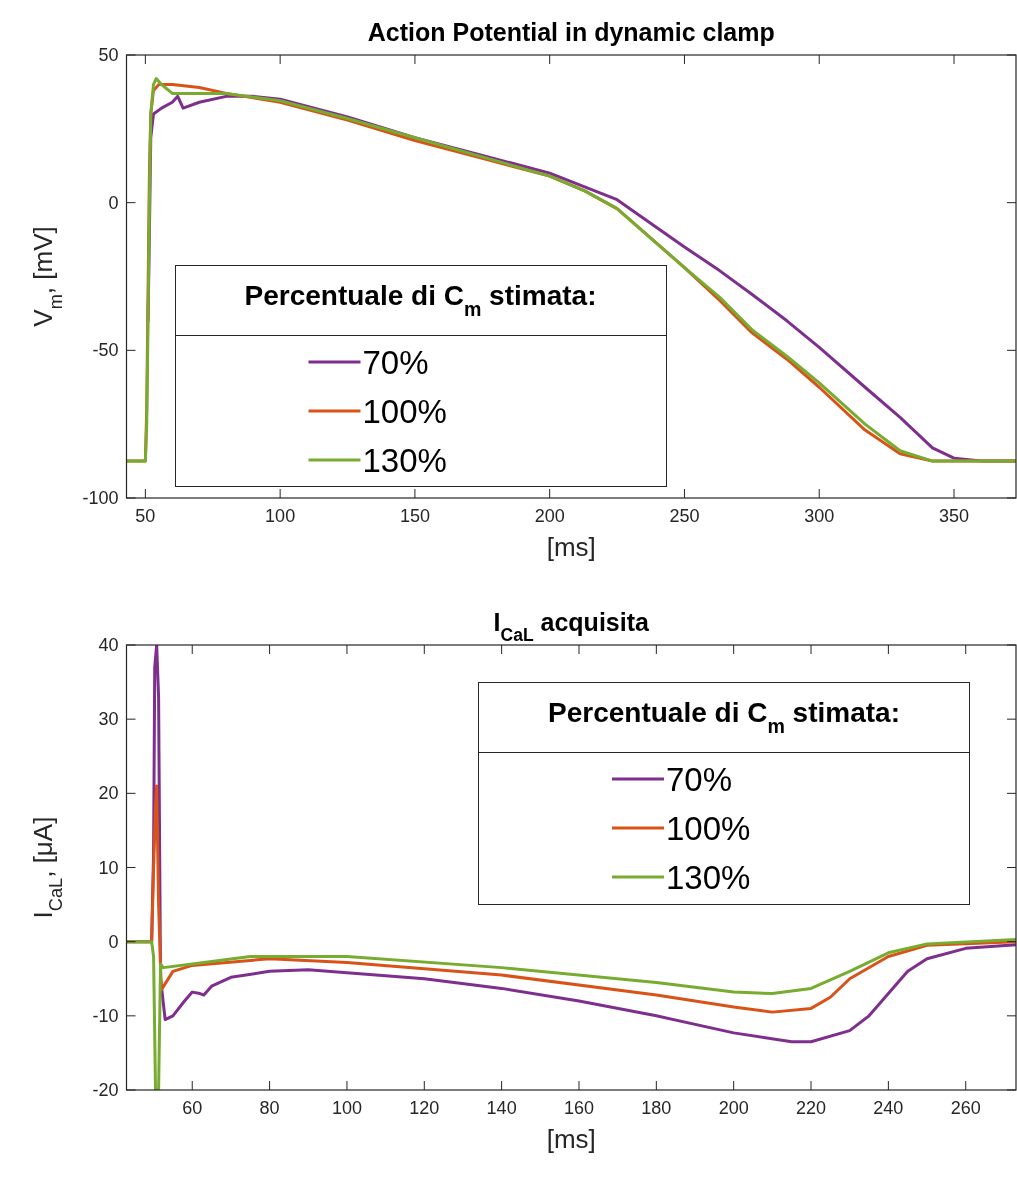 The width and height of the screenshot is (1017, 1178). I want to click on x-tick-label: 300, so click(819, 516).